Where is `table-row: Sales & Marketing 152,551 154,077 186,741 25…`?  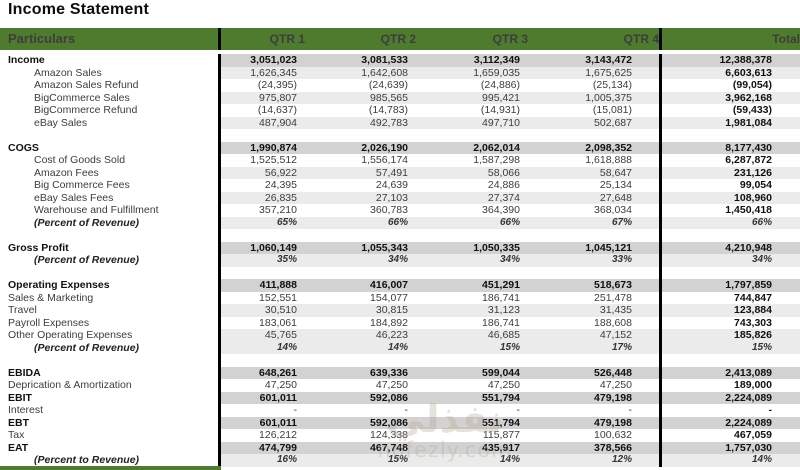
table-row: Sales & Marketing 152,551 154,077 186,741 25… is located at coordinates (400, 297).